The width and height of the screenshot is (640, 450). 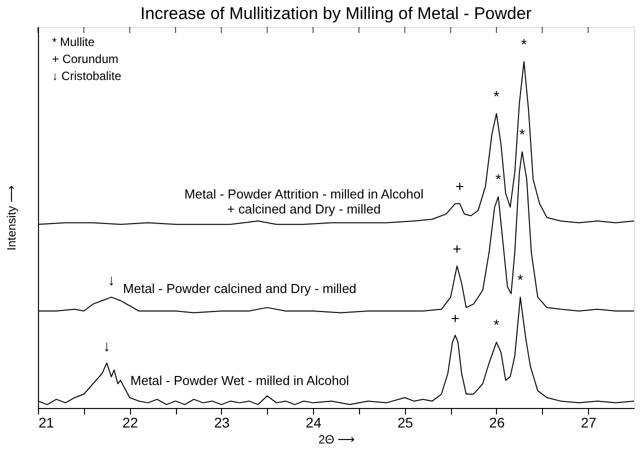 What do you see at coordinates (336, 439) in the screenshot?
I see `x-axis-title: 2Θ ⟶` at bounding box center [336, 439].